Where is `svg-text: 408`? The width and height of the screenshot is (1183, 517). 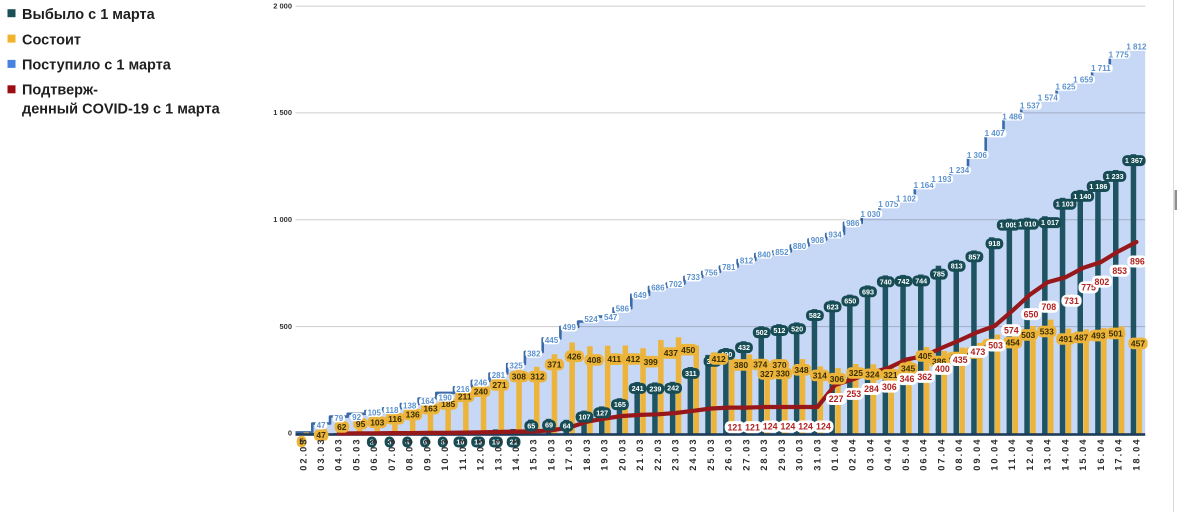
svg-text: 408 is located at coordinates (594, 360).